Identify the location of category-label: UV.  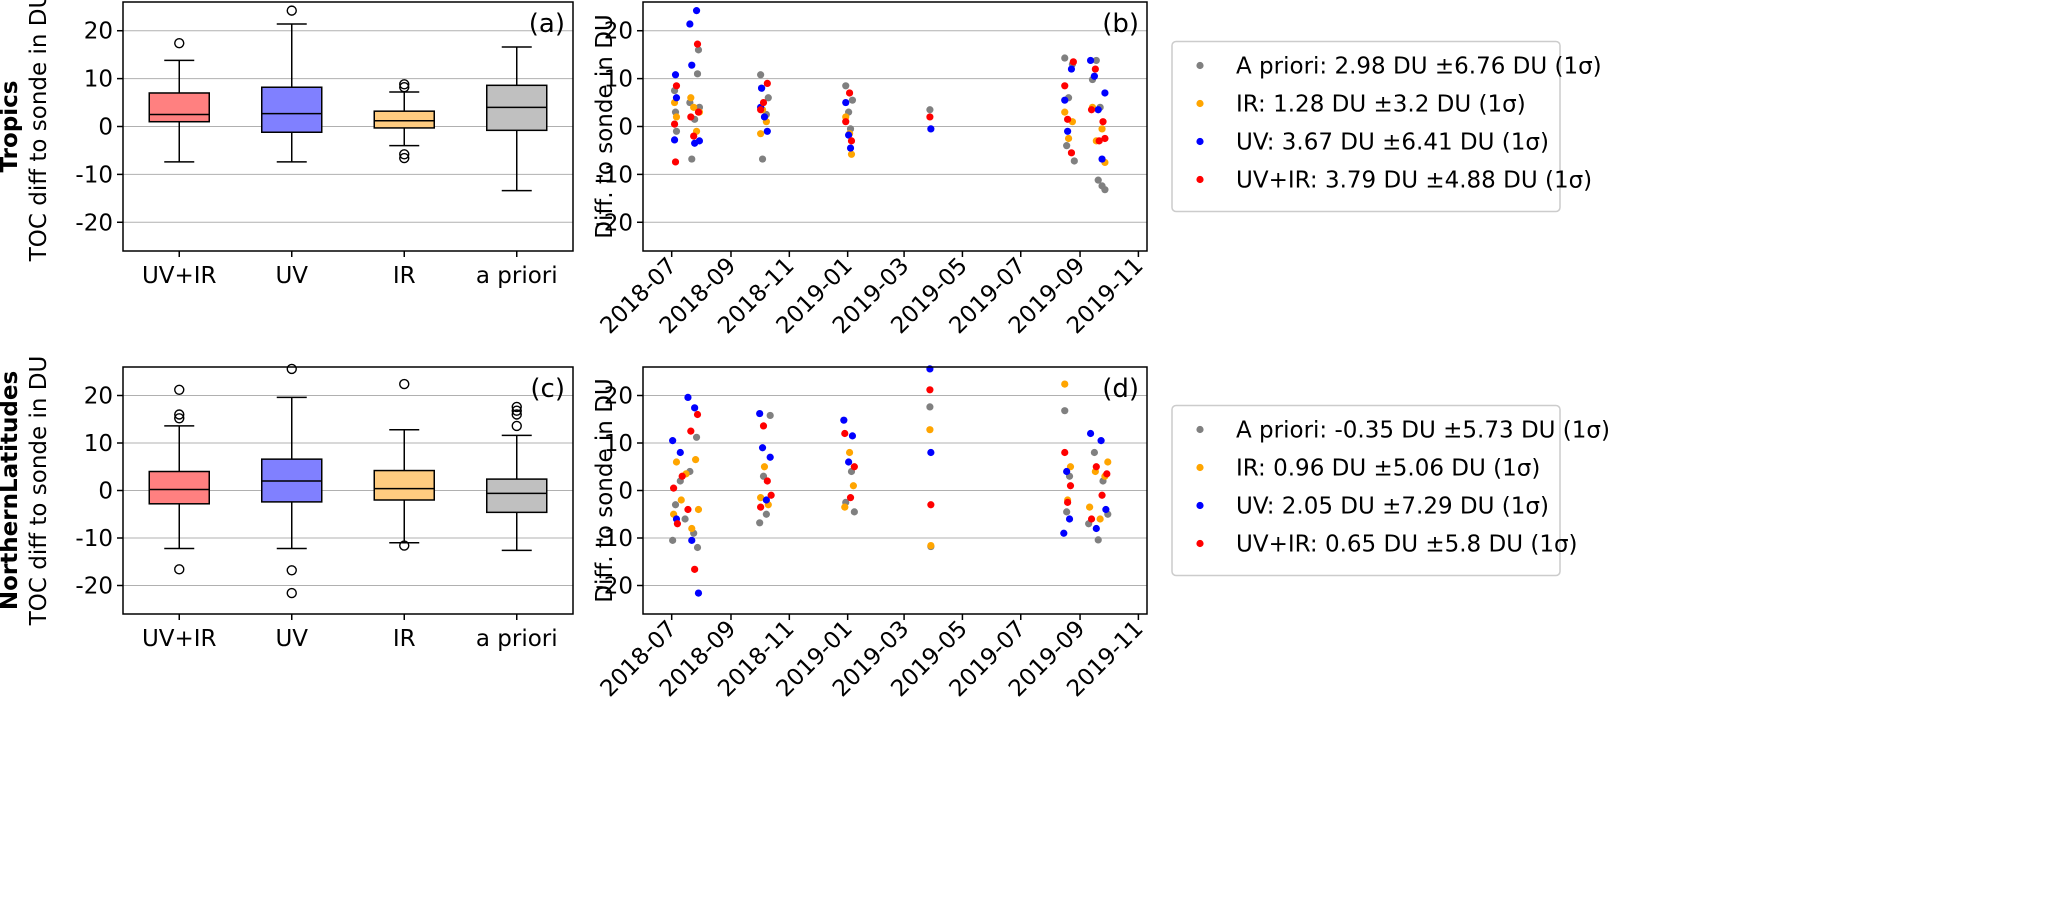
(291, 639).